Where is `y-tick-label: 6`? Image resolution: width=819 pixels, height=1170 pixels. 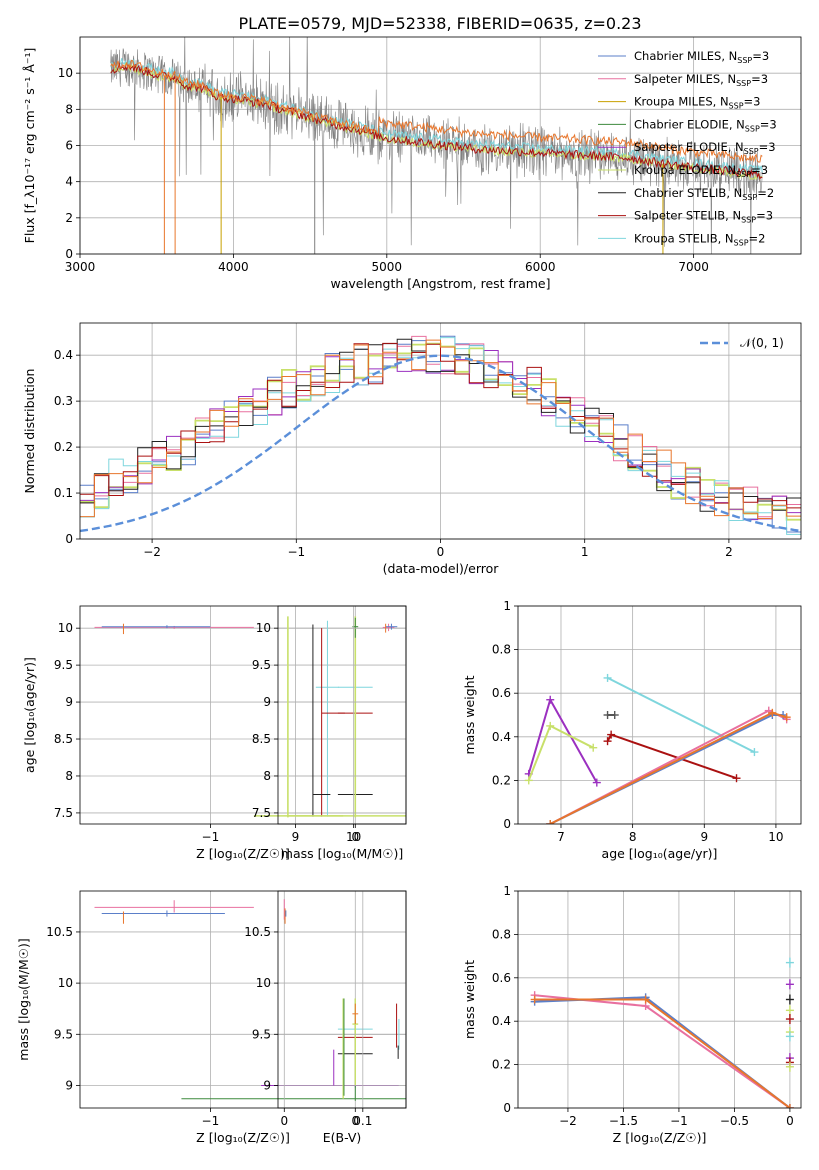
y-tick-label: 6 is located at coordinates (69, 146).